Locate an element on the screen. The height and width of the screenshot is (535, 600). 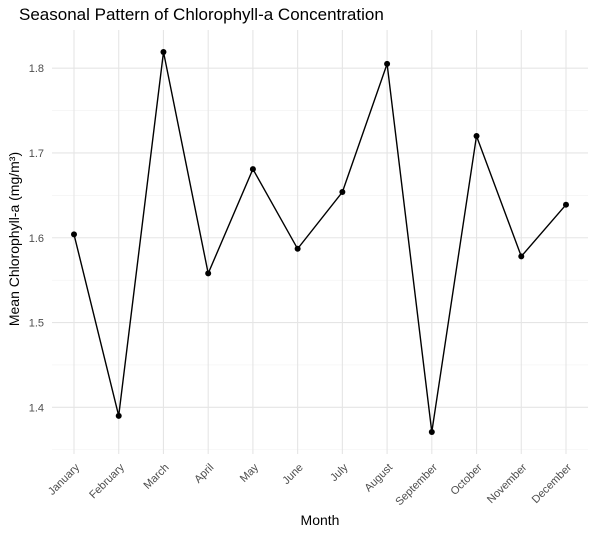
x-tick-label: April is located at coordinates (204, 474).